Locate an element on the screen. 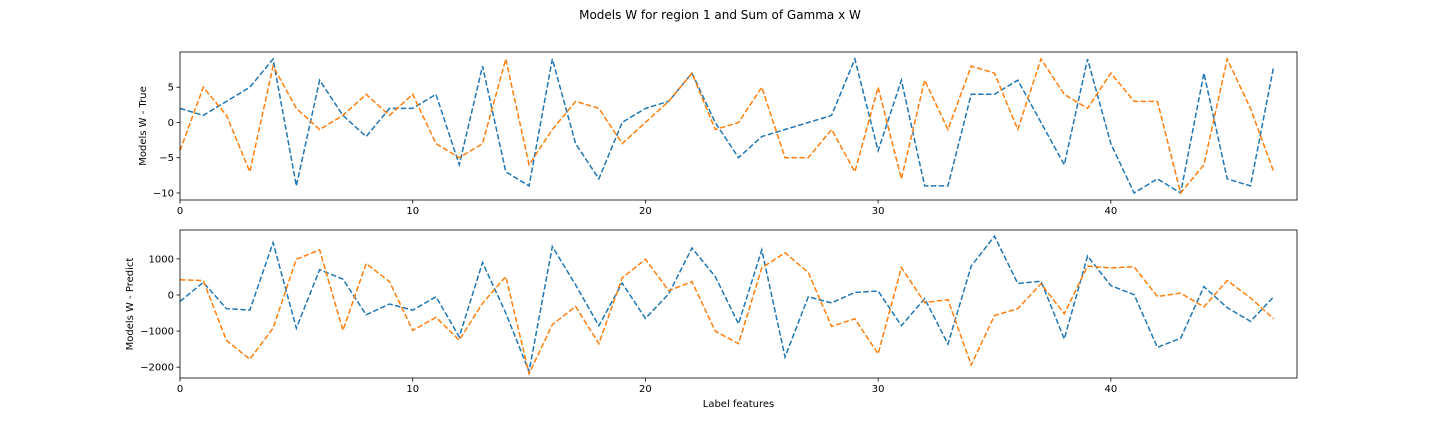  y-tick-label: −10 is located at coordinates (163, 193).